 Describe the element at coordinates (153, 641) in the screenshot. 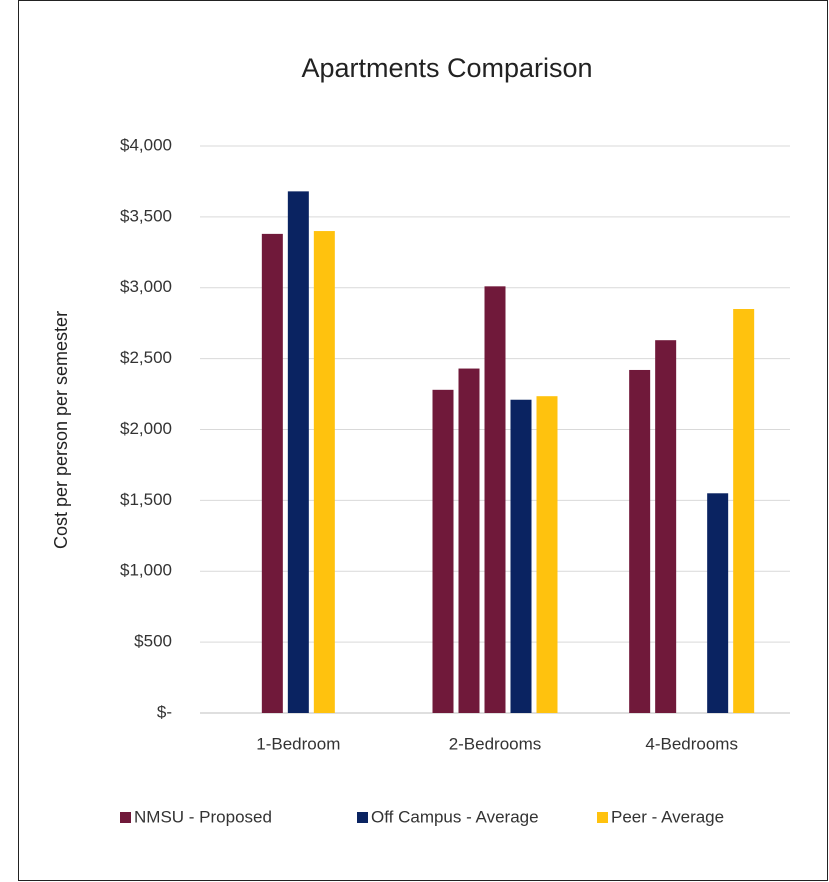

I see `y-tick-label: $500` at that location.